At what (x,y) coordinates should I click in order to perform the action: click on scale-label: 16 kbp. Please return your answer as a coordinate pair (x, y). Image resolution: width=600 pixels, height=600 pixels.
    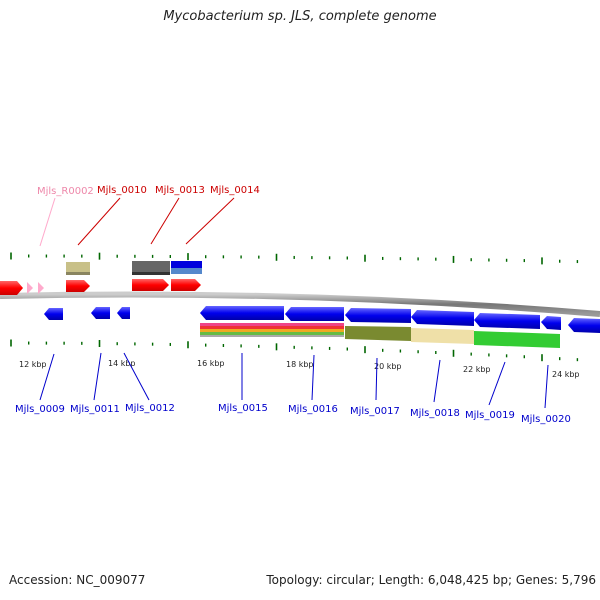
    Looking at the image, I should click on (211, 363).